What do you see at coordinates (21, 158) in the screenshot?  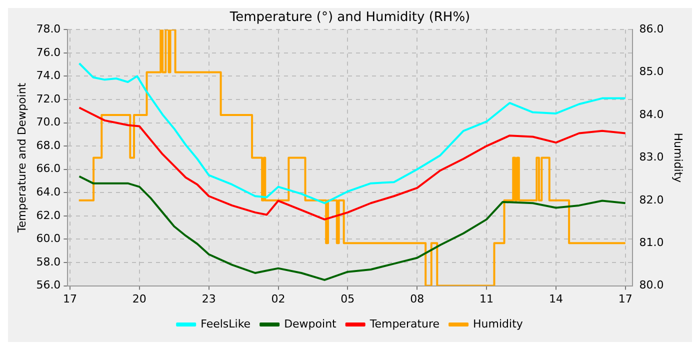 I see `y-axis-title: Temperature and Dewpoint` at bounding box center [21, 158].